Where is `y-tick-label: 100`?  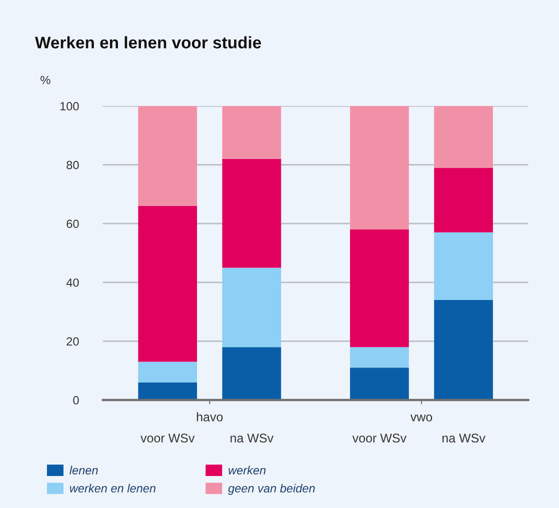 y-tick-label: 100 is located at coordinates (69, 106).